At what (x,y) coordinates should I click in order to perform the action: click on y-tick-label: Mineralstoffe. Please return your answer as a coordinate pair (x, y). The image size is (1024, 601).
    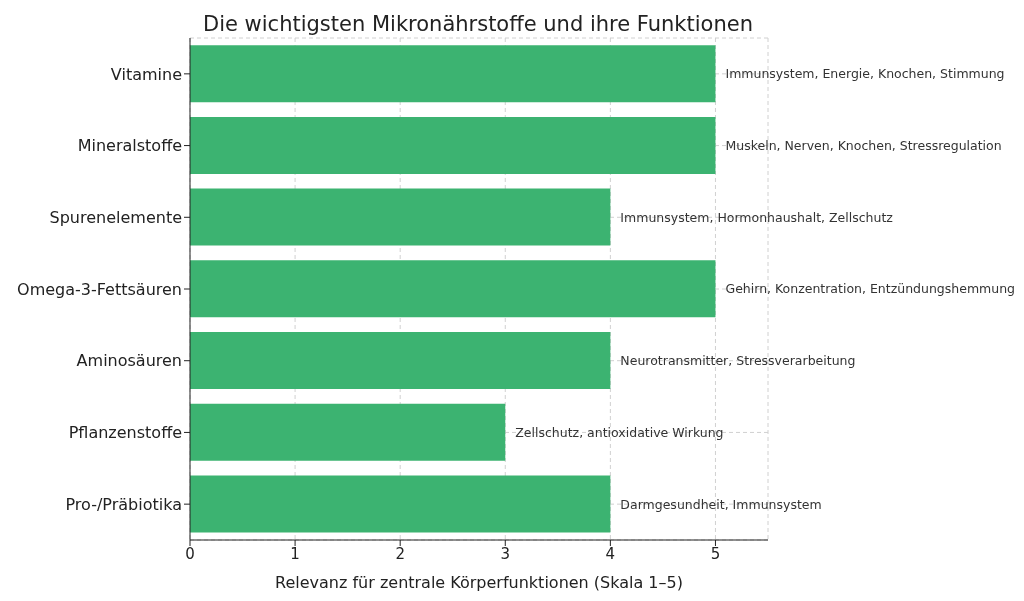
    Looking at the image, I should click on (129, 146).